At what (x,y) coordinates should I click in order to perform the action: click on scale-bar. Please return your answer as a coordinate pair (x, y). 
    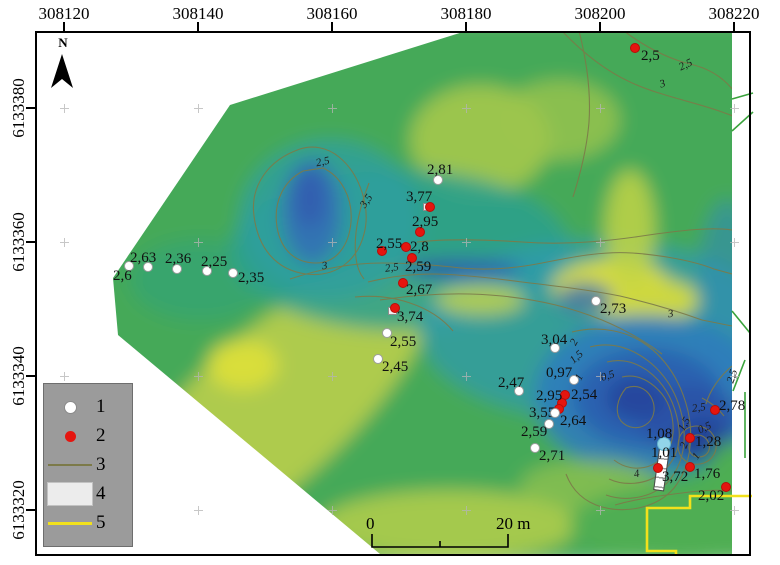
    Looking at the image, I should click on (440, 541).